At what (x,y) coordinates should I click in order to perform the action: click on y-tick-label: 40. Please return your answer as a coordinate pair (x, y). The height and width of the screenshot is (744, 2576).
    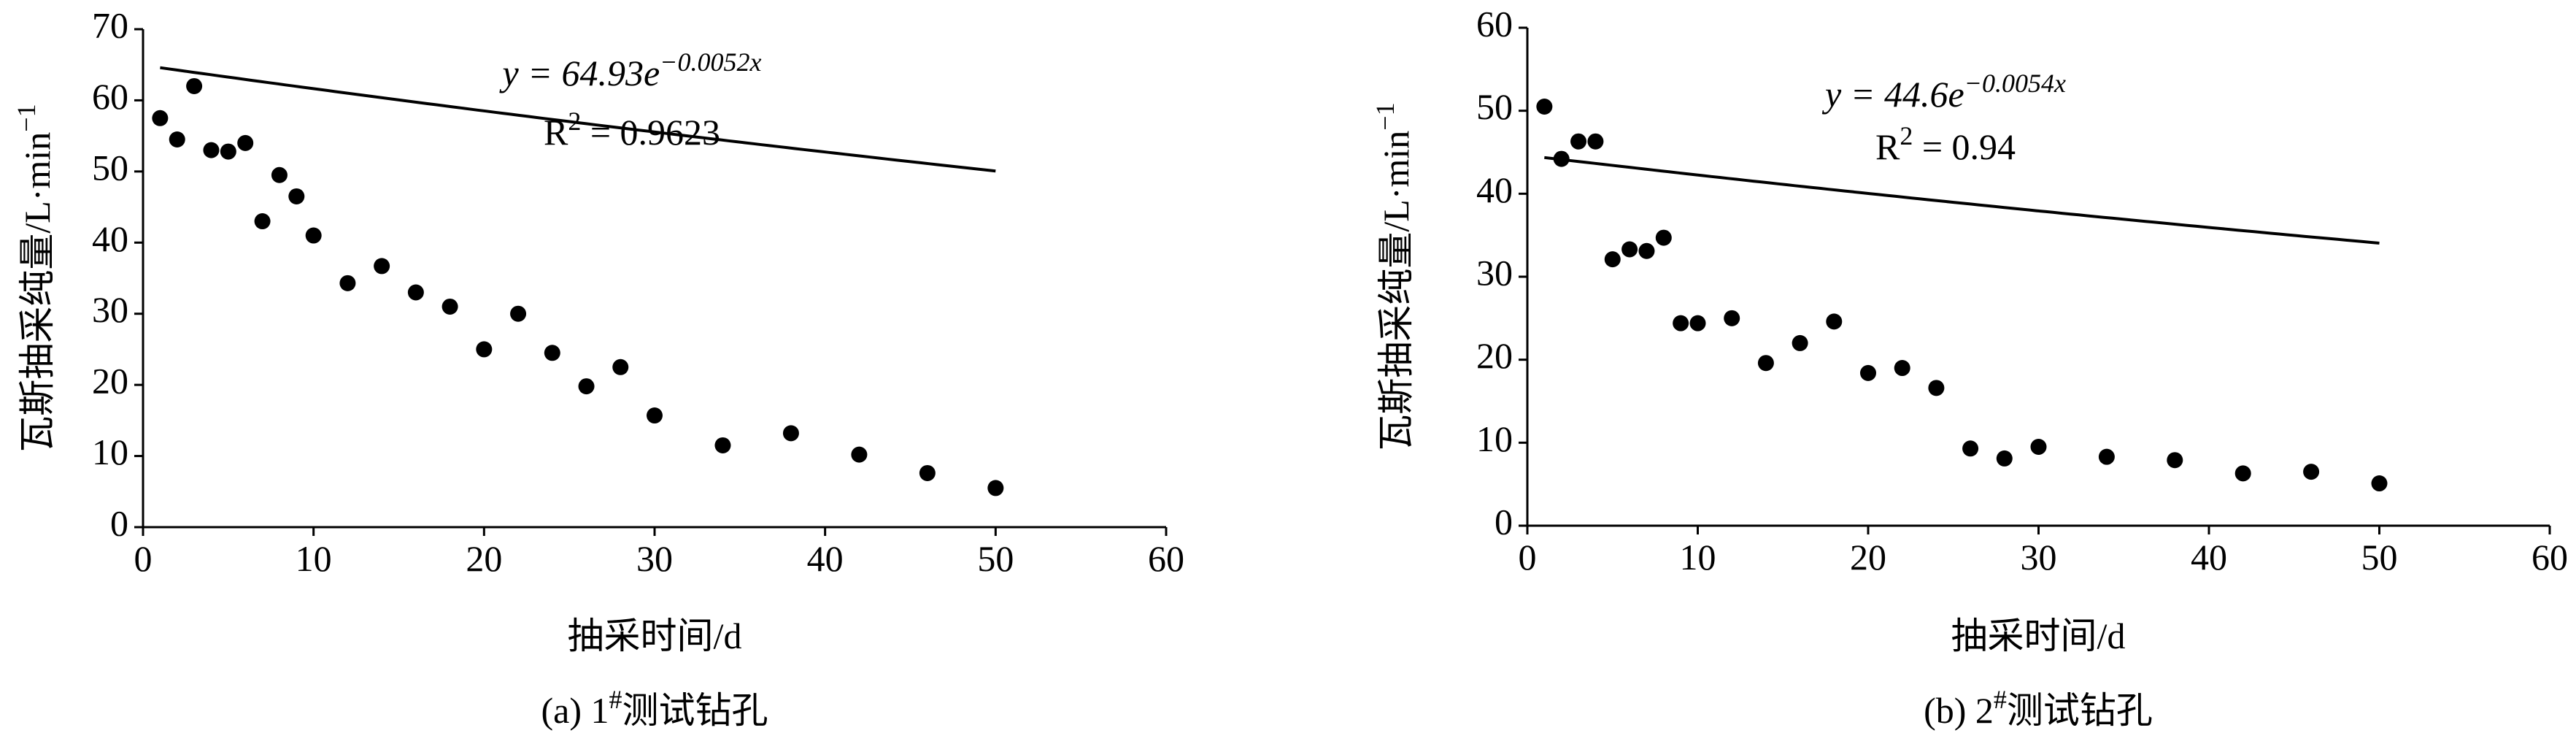
    Looking at the image, I should click on (1494, 189).